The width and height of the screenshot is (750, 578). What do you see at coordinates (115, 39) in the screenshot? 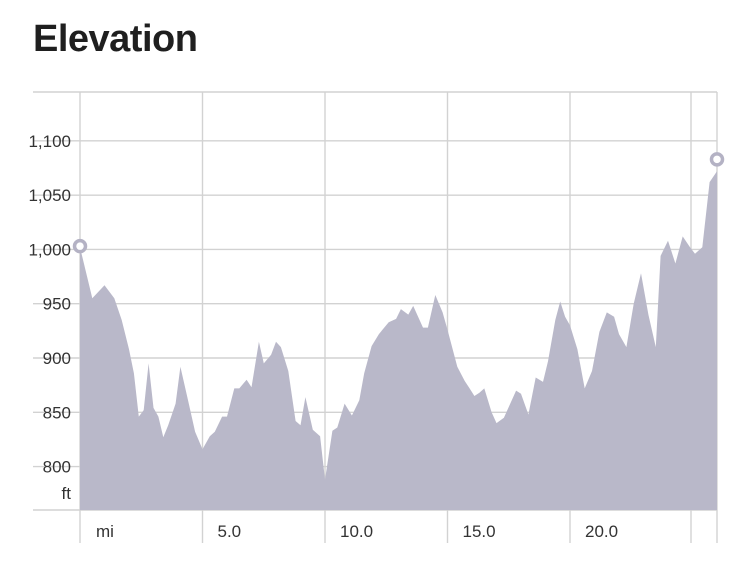
I see `chart-title: Elevation` at bounding box center [115, 39].